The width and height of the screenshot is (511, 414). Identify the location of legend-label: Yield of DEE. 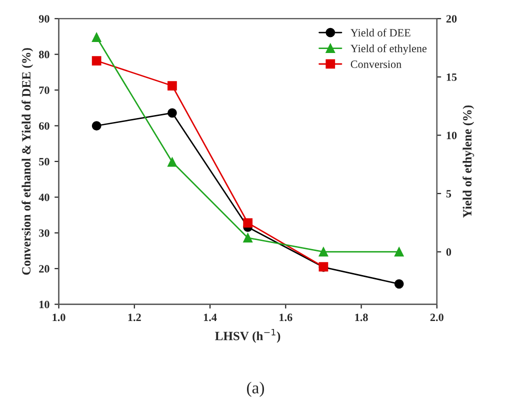
(380, 32).